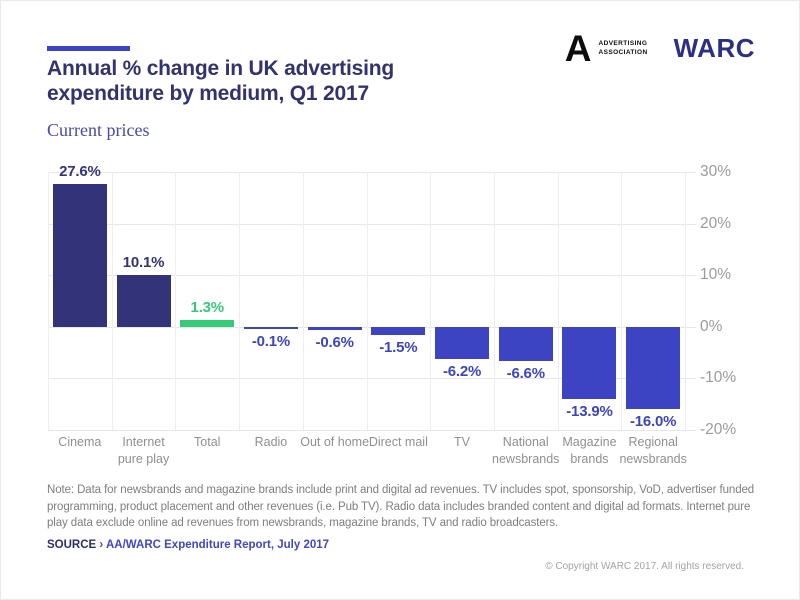  I want to click on bar-out-of-home, so click(334, 328).